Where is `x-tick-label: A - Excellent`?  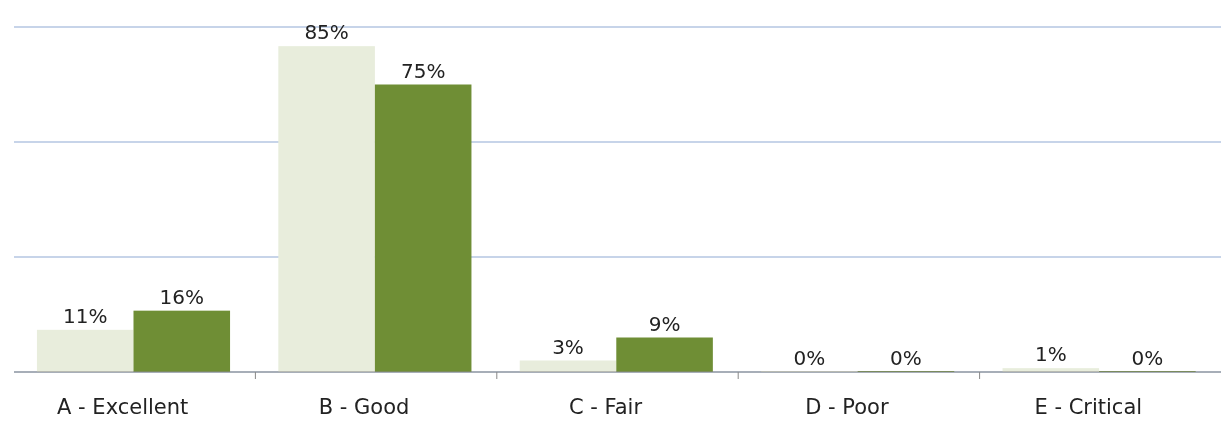
x-tick-label: A - Excellent is located at coordinates (123, 407).